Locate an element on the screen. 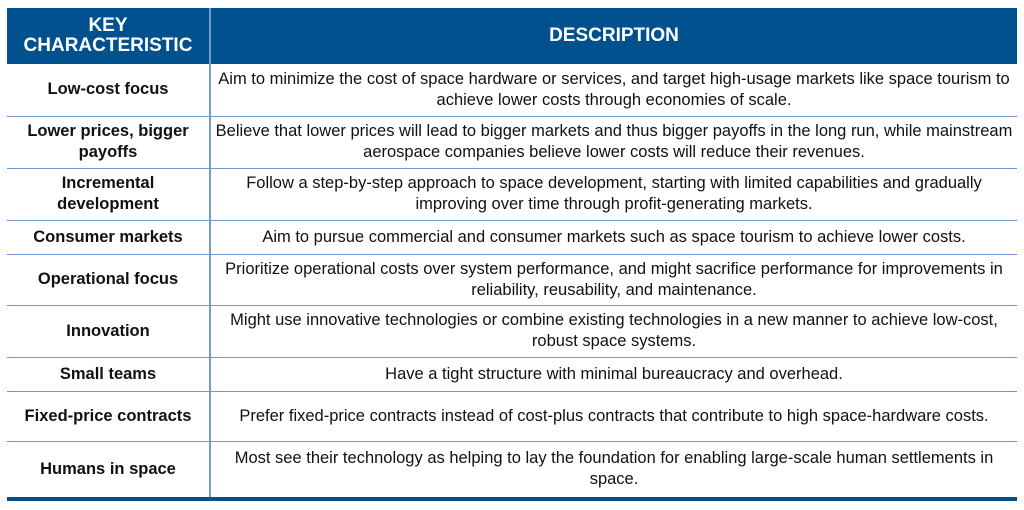 This screenshot has width=1024, height=510. header-description: DESCRIPTION is located at coordinates (613, 36).